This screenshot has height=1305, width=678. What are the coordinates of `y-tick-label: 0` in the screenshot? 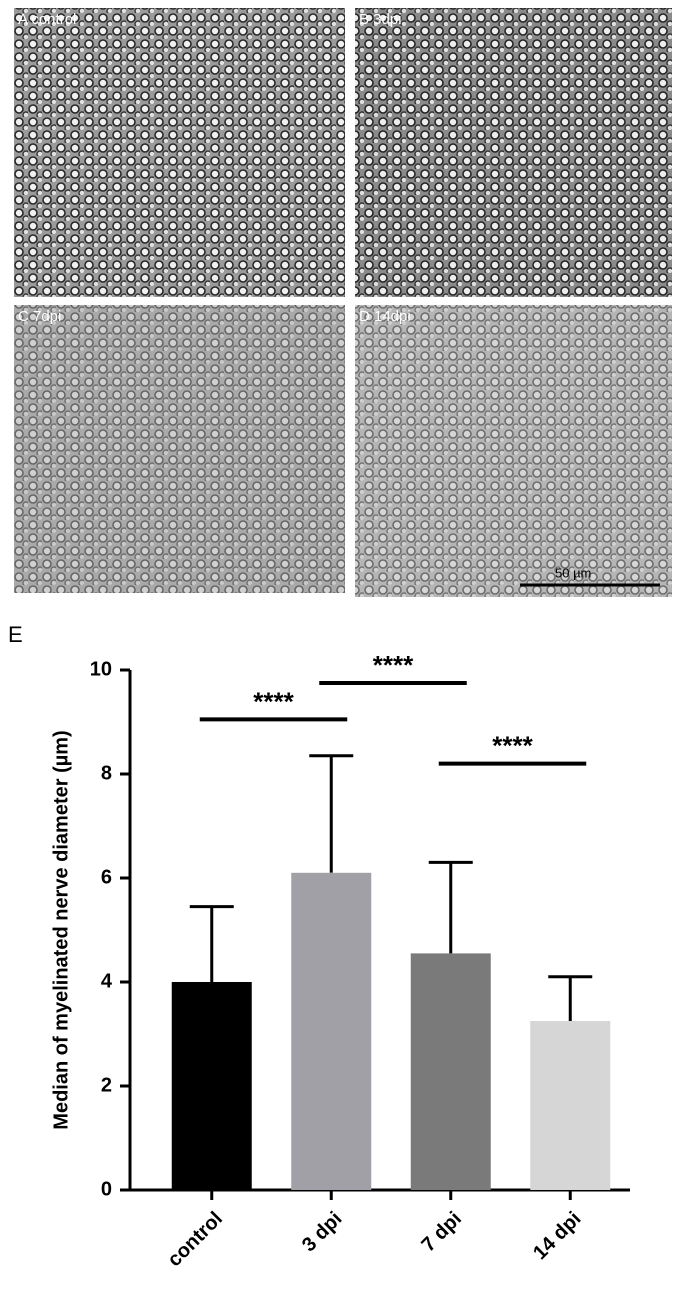 It's located at (106, 1189).